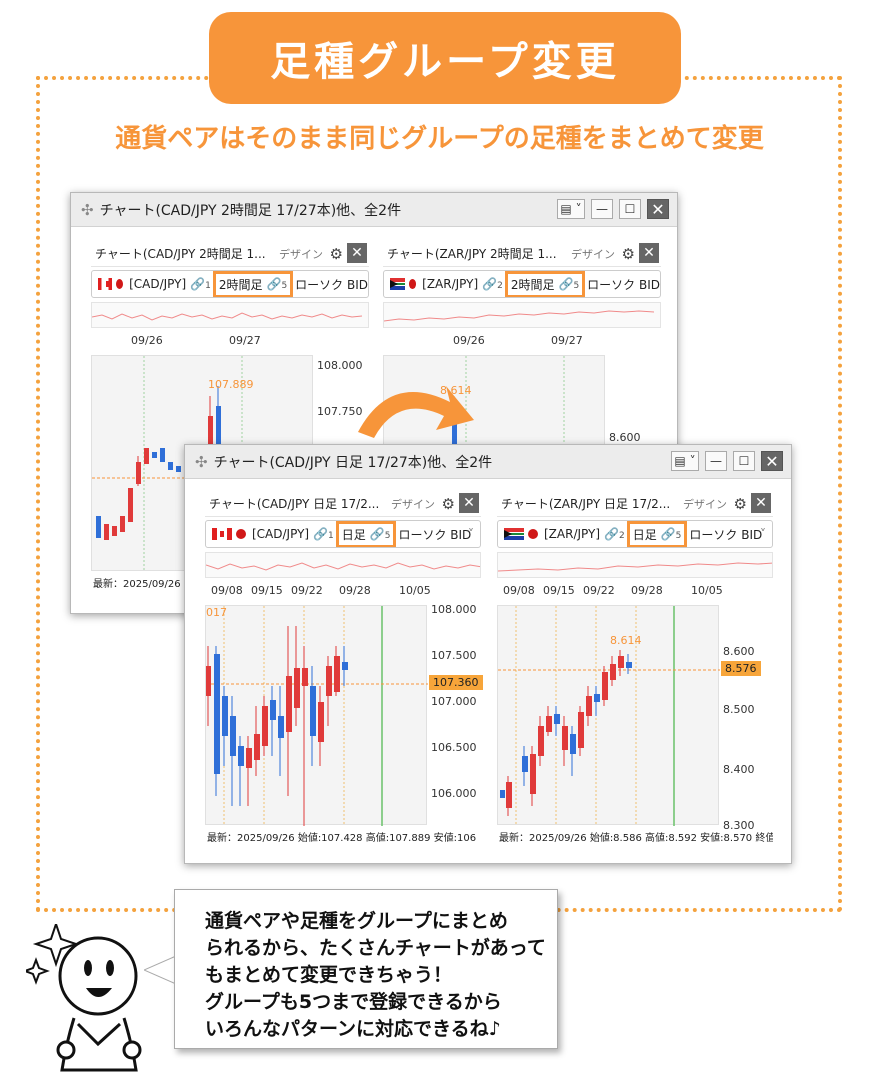 Image resolution: width=879 pixels, height=1085 pixels. I want to click on mascot-character, so click(84, 998).